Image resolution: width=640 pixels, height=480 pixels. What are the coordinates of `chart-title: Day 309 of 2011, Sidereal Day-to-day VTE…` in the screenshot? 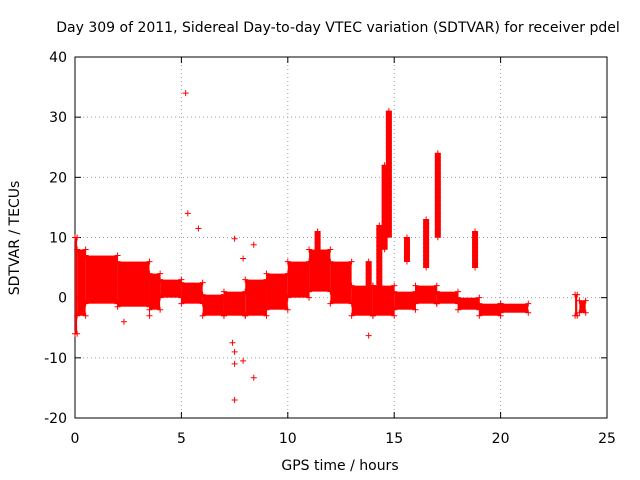 It's located at (338, 28).